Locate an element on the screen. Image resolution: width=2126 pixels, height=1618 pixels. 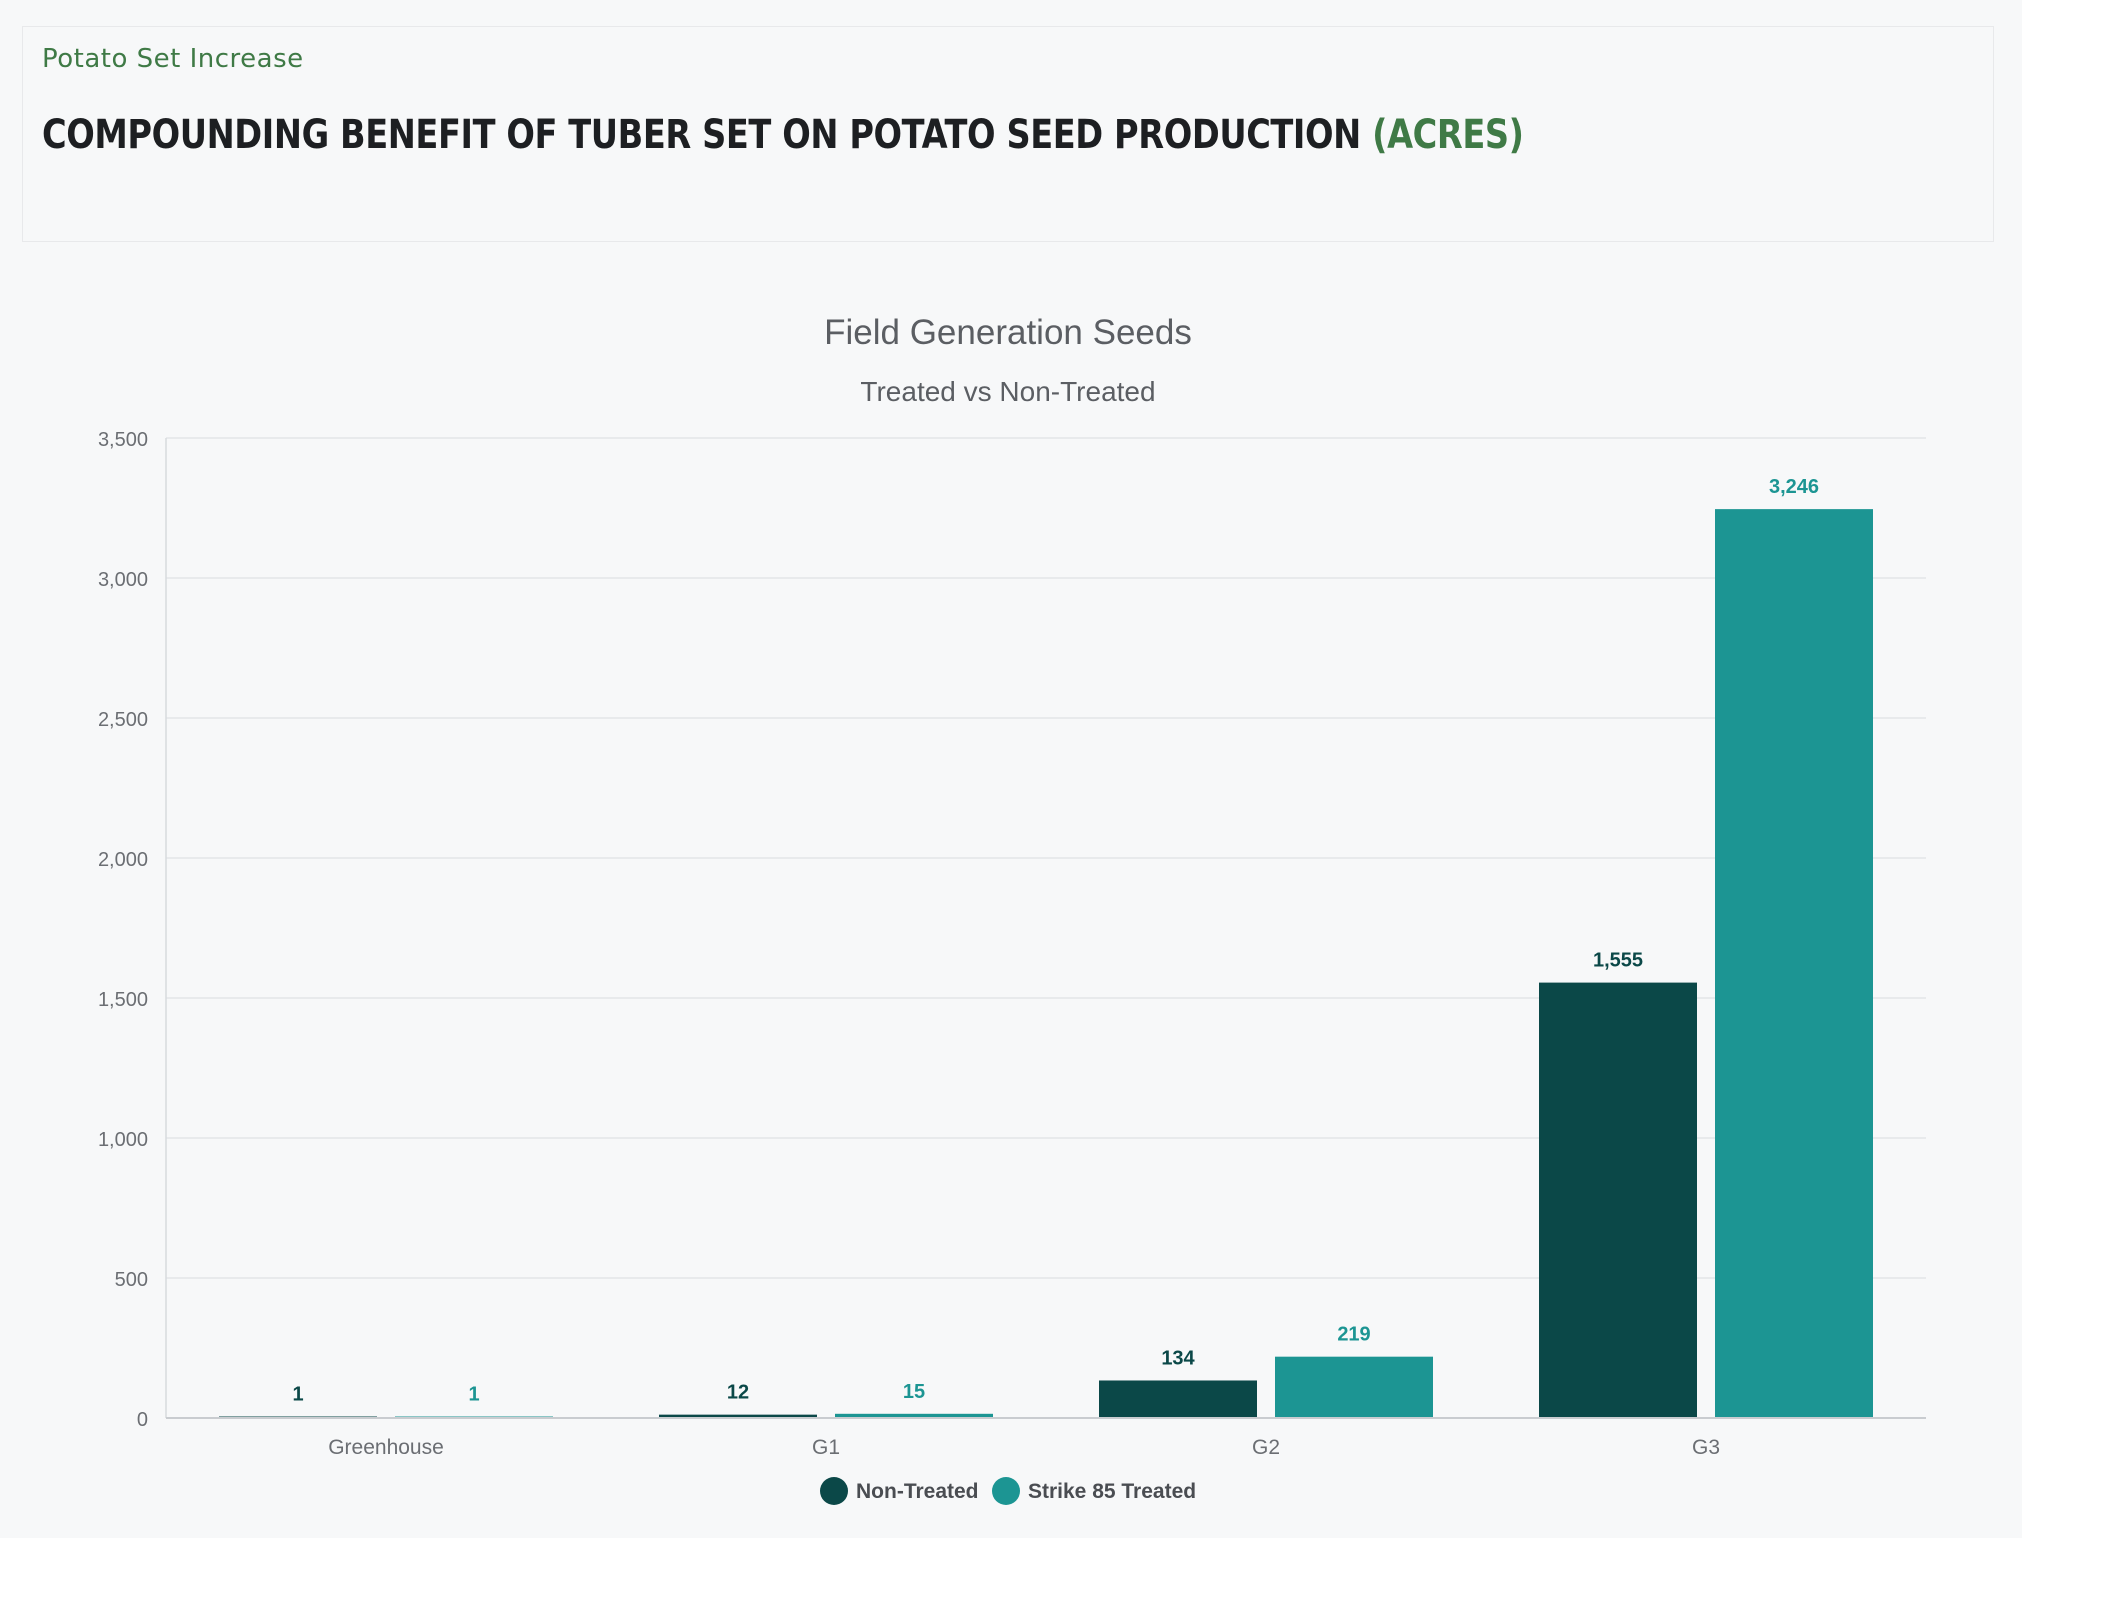
header-card is located at coordinates (1008, 134).